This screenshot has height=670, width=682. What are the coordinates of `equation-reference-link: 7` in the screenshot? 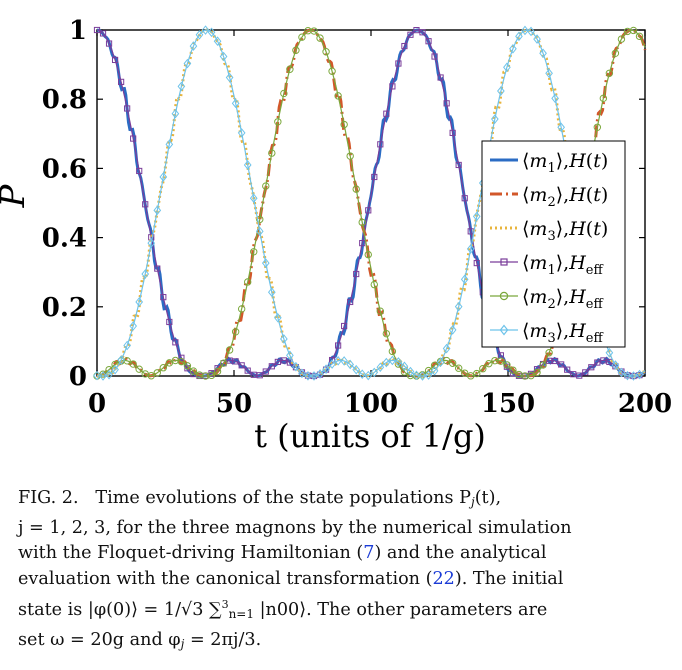 It's located at (369, 553).